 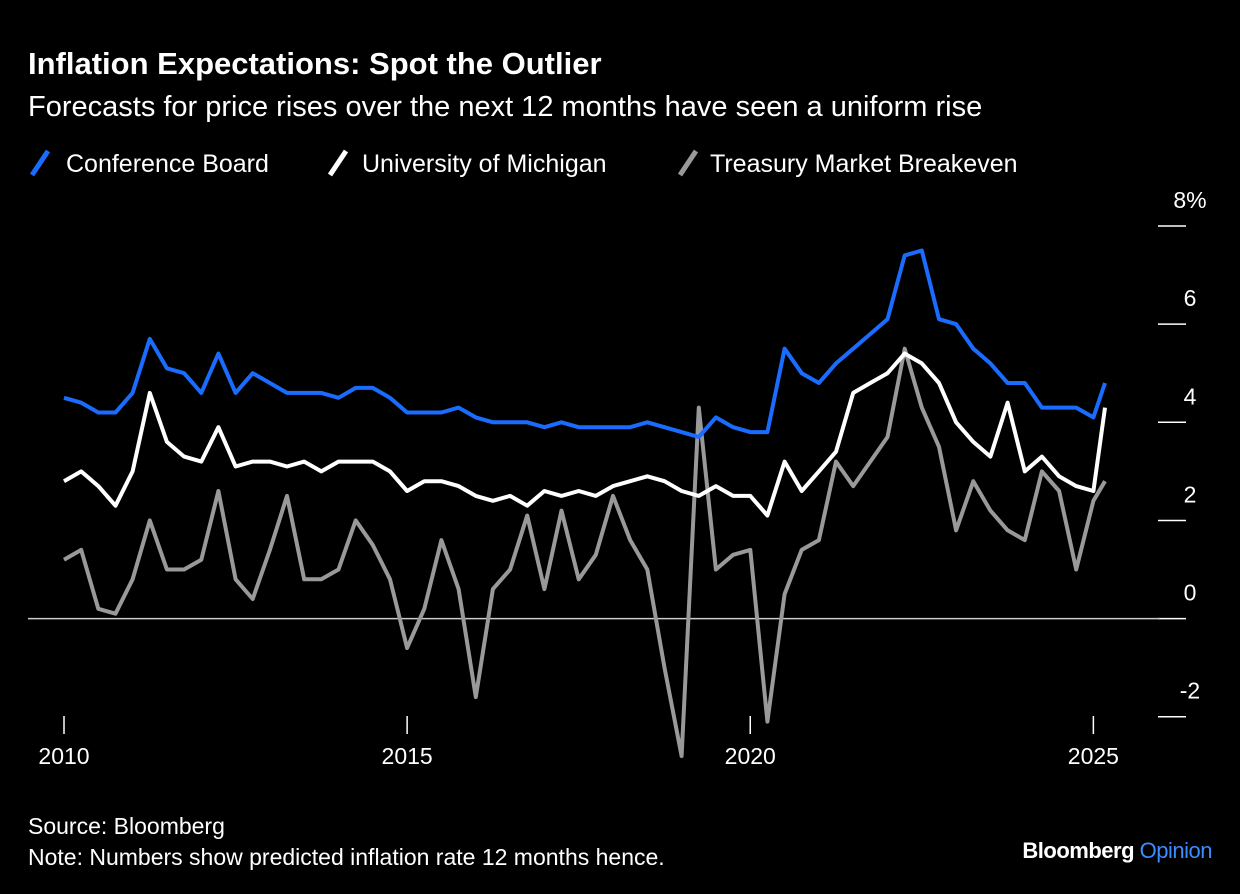 I want to click on x-tick-label: 2025, so click(x=1093, y=756).